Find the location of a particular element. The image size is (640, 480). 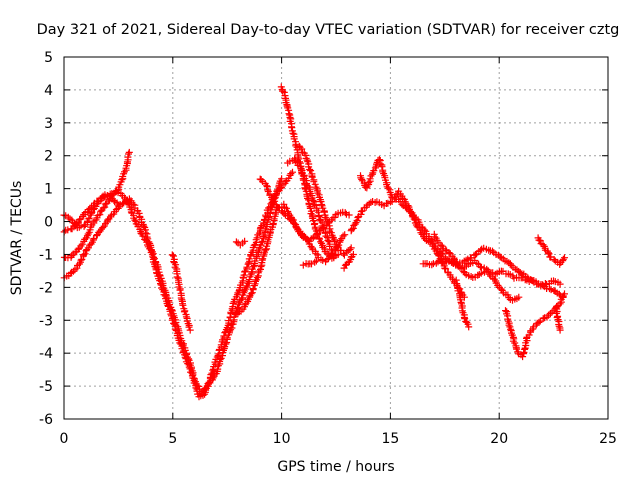

y-tick-label: 0 is located at coordinates (48, 223).